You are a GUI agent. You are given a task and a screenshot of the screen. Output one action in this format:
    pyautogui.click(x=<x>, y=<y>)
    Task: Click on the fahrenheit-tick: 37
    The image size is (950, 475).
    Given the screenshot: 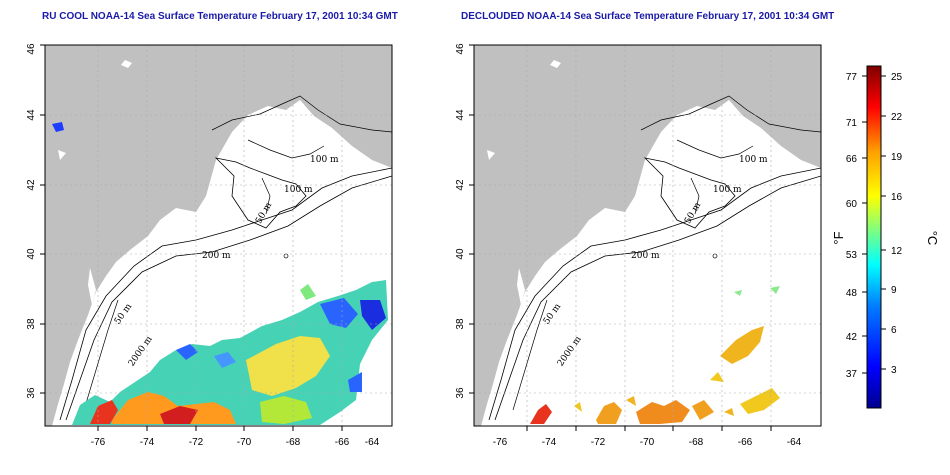 What is the action you would take?
    pyautogui.click(x=852, y=374)
    